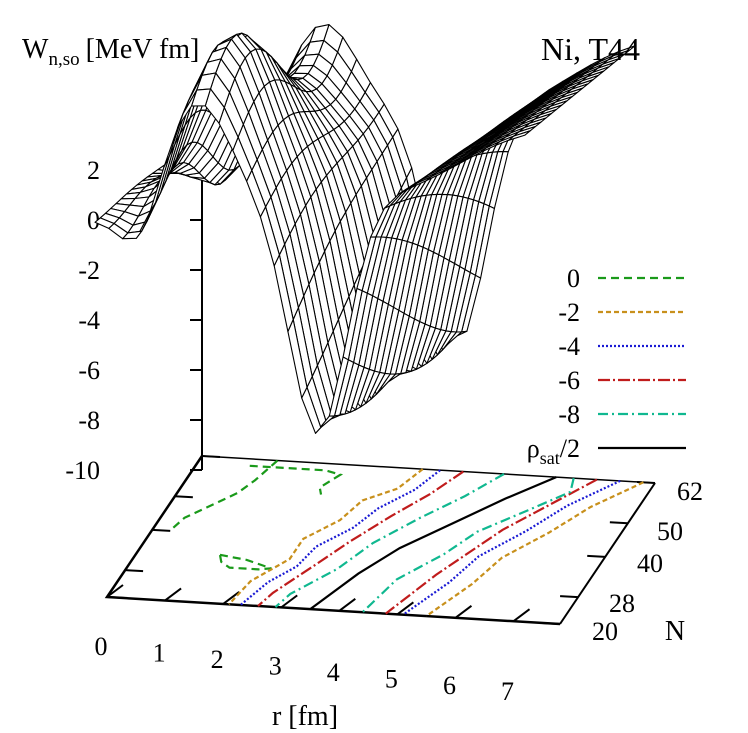 This screenshot has height=733, width=748. Describe the element at coordinates (690, 491) in the screenshot. I see `n-tick-label: 62` at that location.